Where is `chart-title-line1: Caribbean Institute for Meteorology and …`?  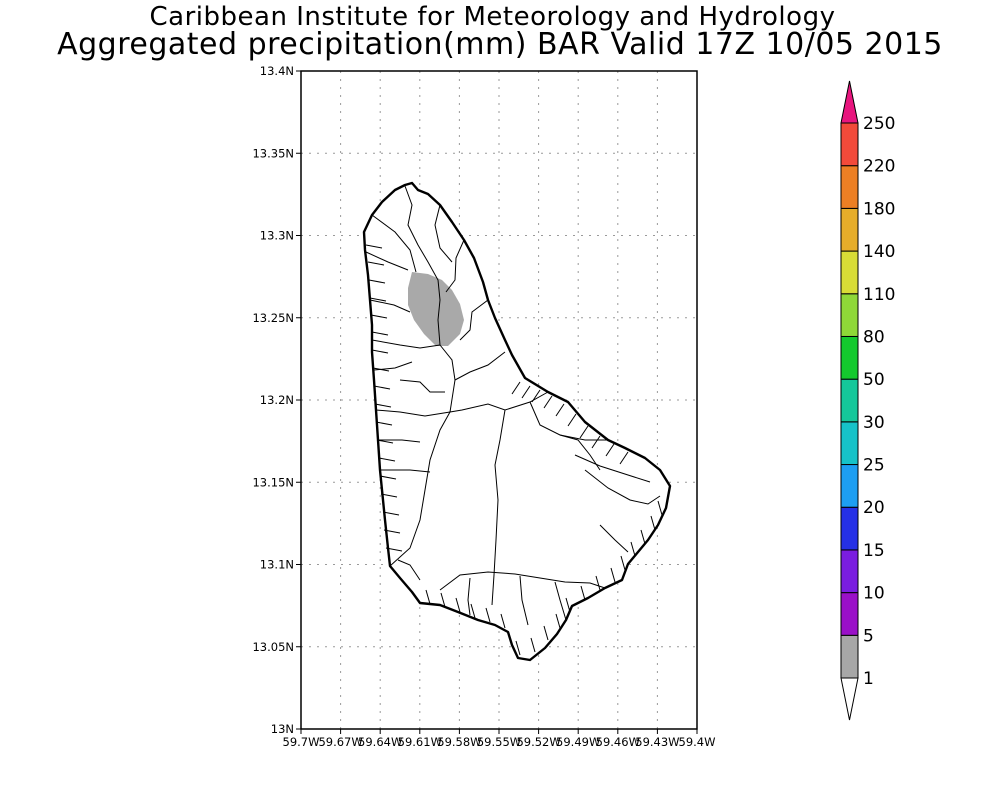 chart-title-line1: Caribbean Institute for Meteorology and … is located at coordinates (492, 17).